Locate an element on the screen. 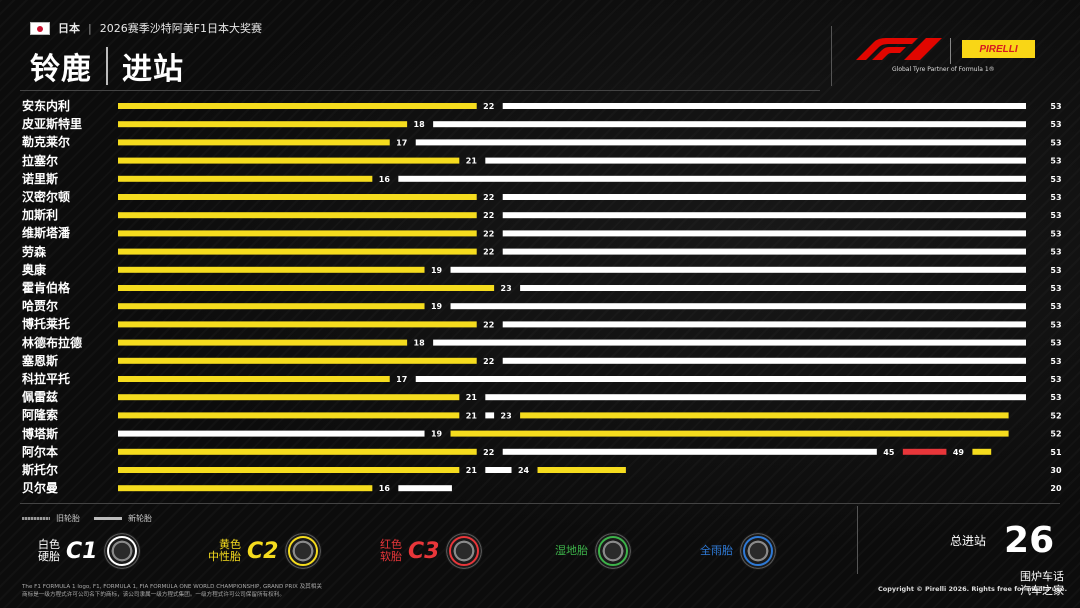  legend-new-tyre: 新轮胎 is located at coordinates (123, 518).